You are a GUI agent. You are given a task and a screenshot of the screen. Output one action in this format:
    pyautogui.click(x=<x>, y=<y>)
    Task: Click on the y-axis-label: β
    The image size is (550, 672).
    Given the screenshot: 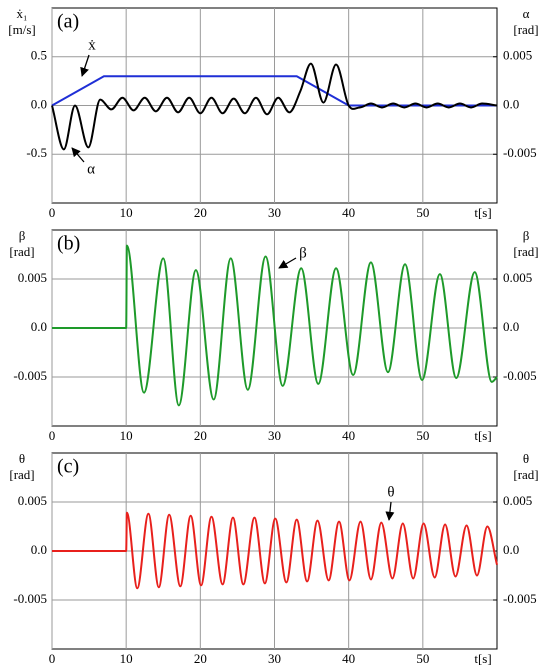 What is the action you would take?
    pyautogui.click(x=22, y=235)
    